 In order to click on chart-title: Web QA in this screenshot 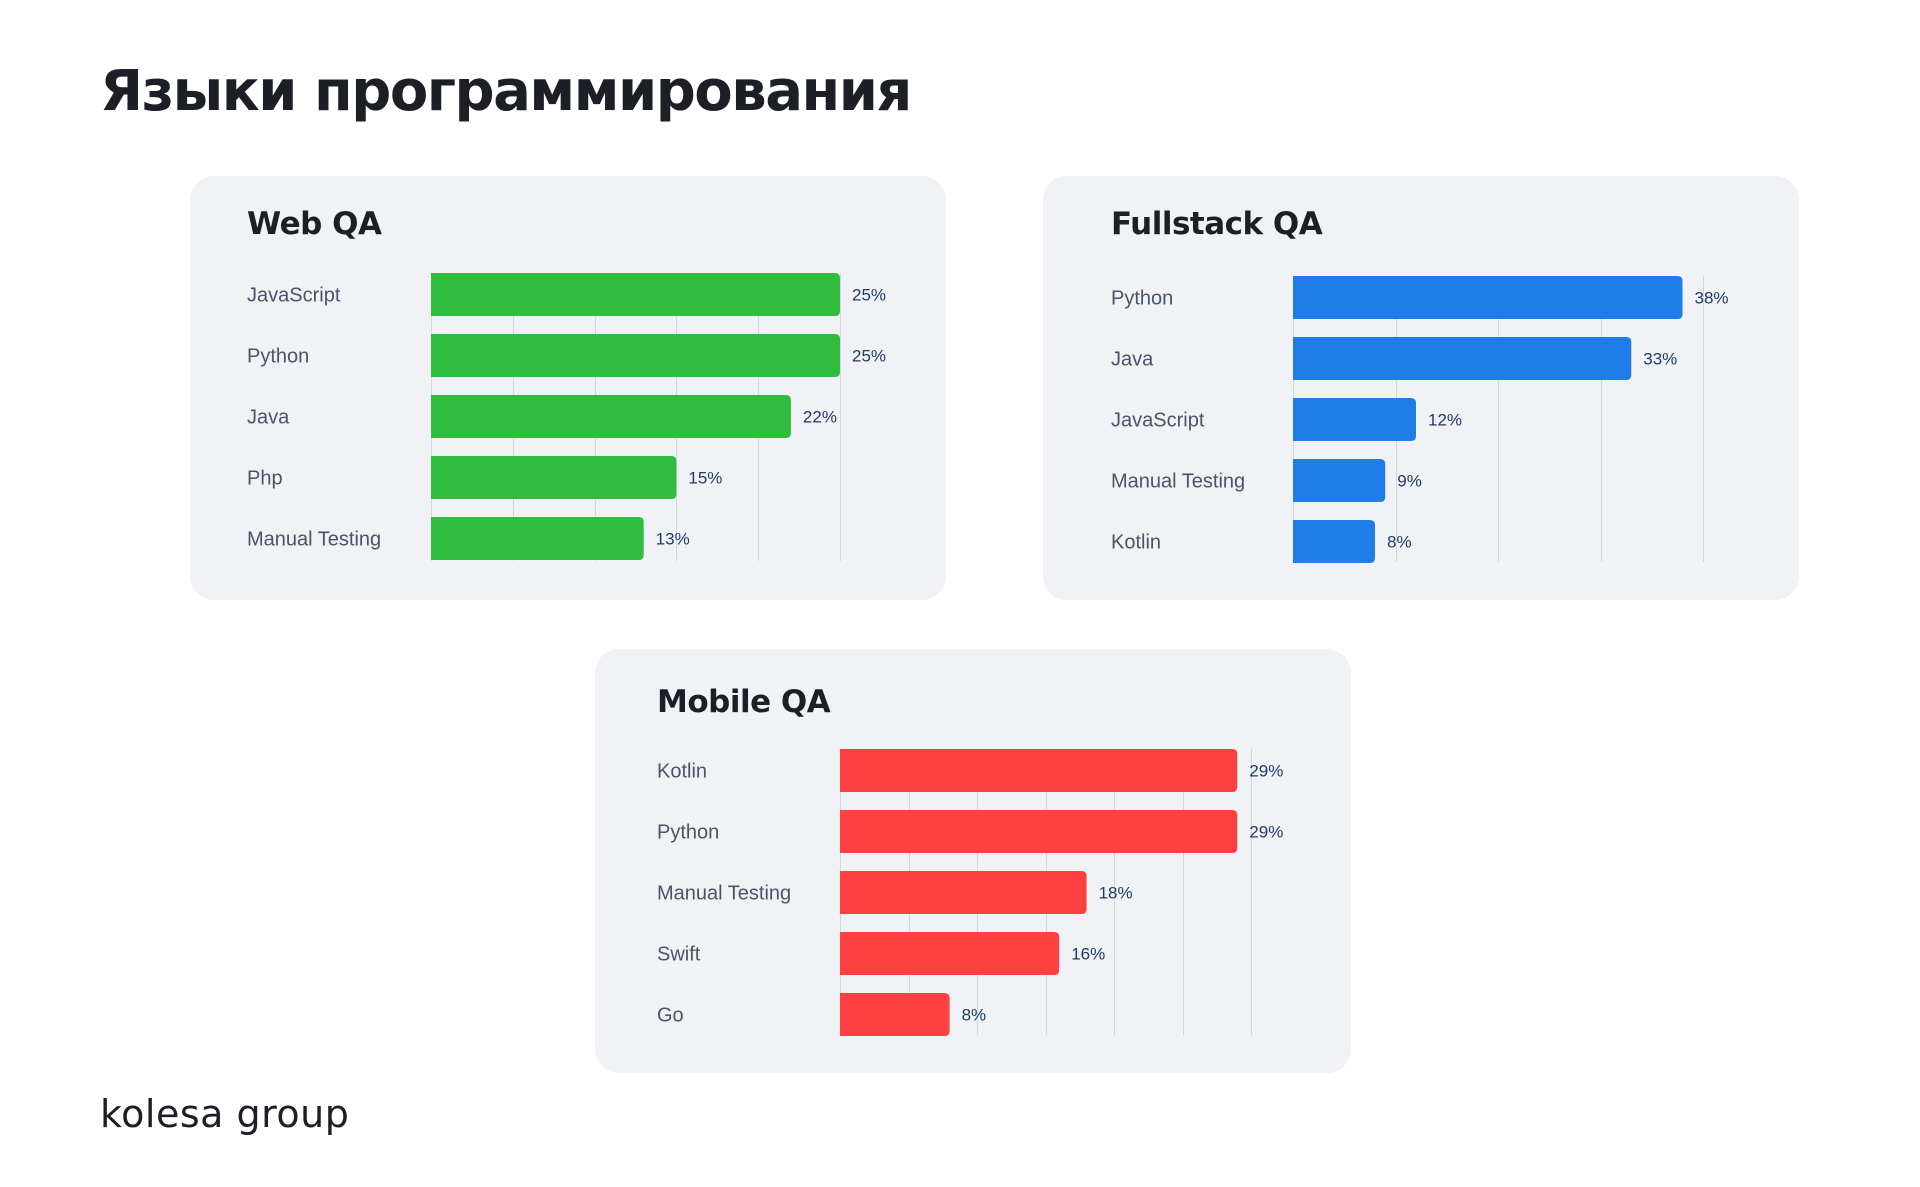, I will do `click(314, 224)`.